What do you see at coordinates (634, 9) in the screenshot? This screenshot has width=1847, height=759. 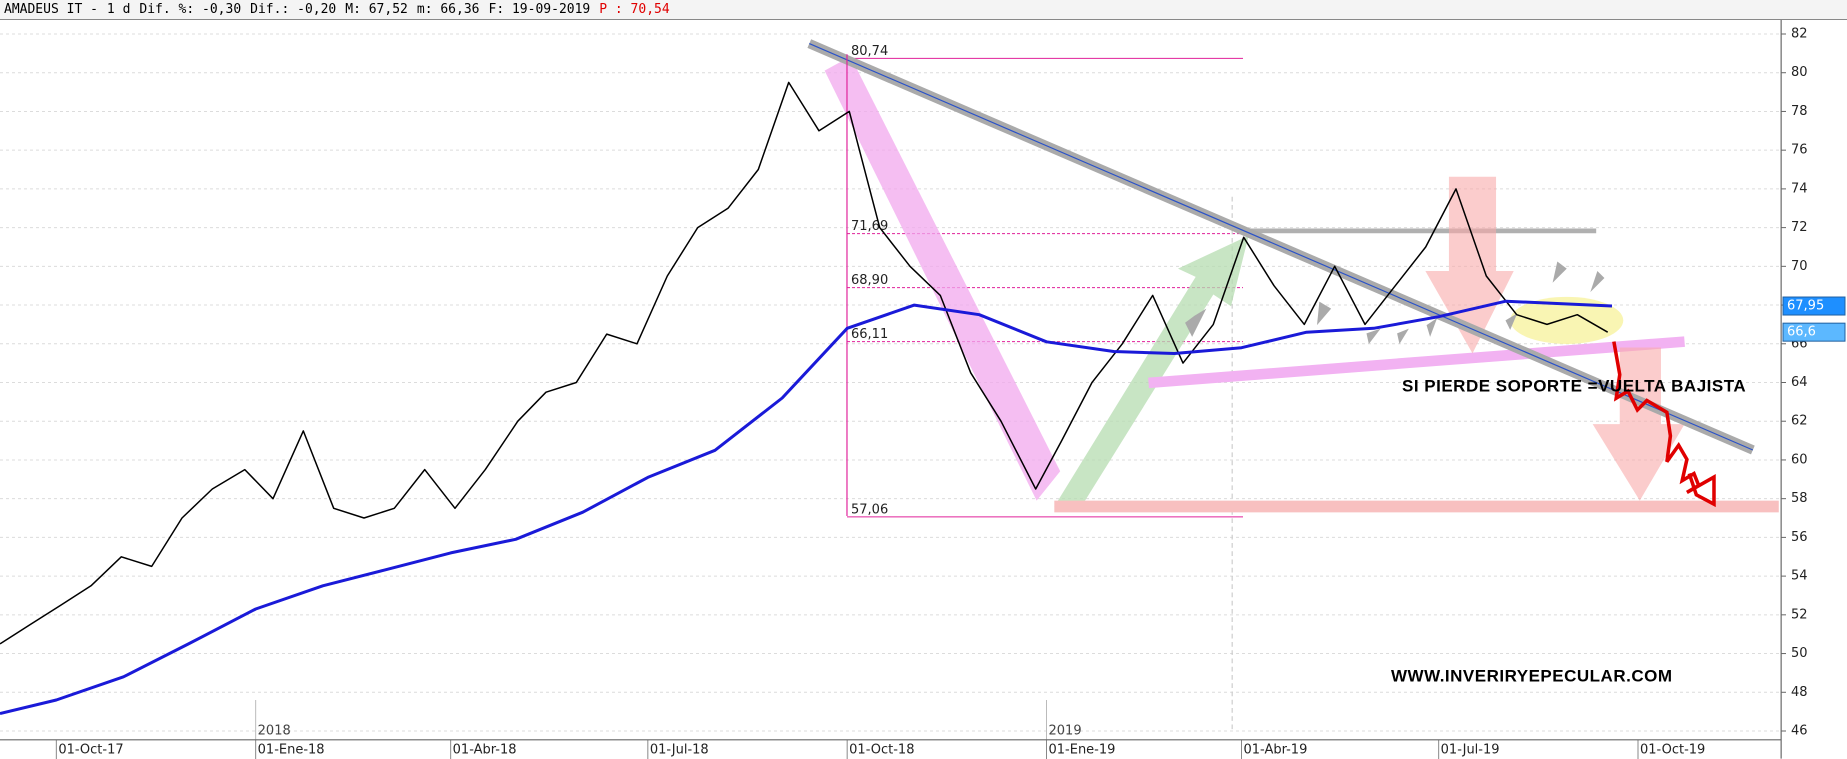 I see `header-item: P : 70,54` at bounding box center [634, 9].